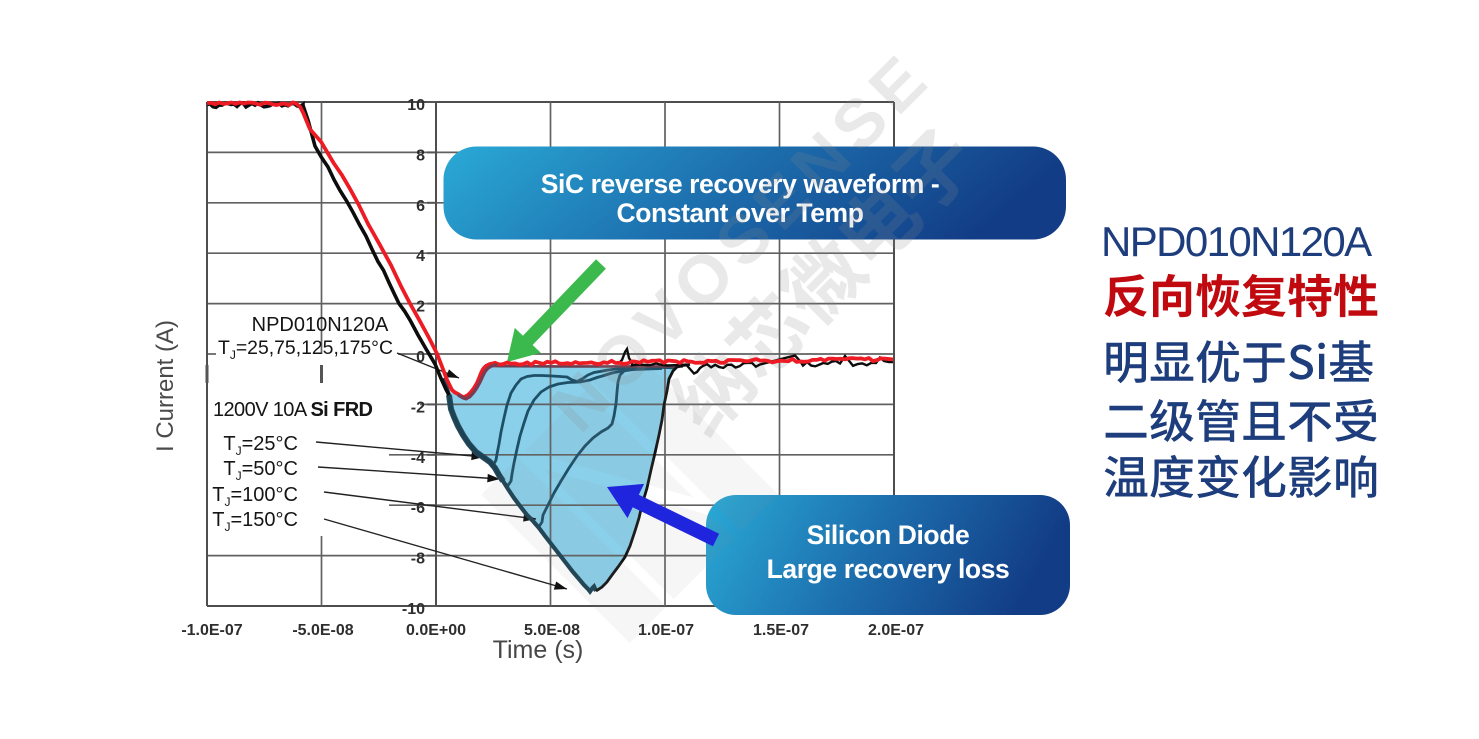 The image size is (1479, 739). What do you see at coordinates (436, 630) in the screenshot?
I see `svg-text: 0.0E+00` at bounding box center [436, 630].